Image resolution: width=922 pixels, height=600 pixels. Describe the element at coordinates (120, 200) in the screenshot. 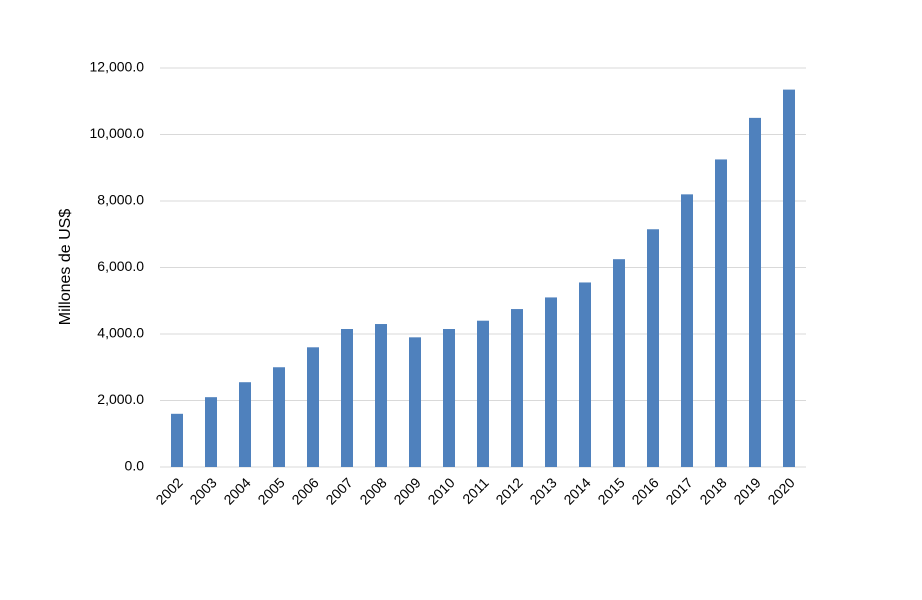

I see `y-tick-label: 8,000.0` at that location.